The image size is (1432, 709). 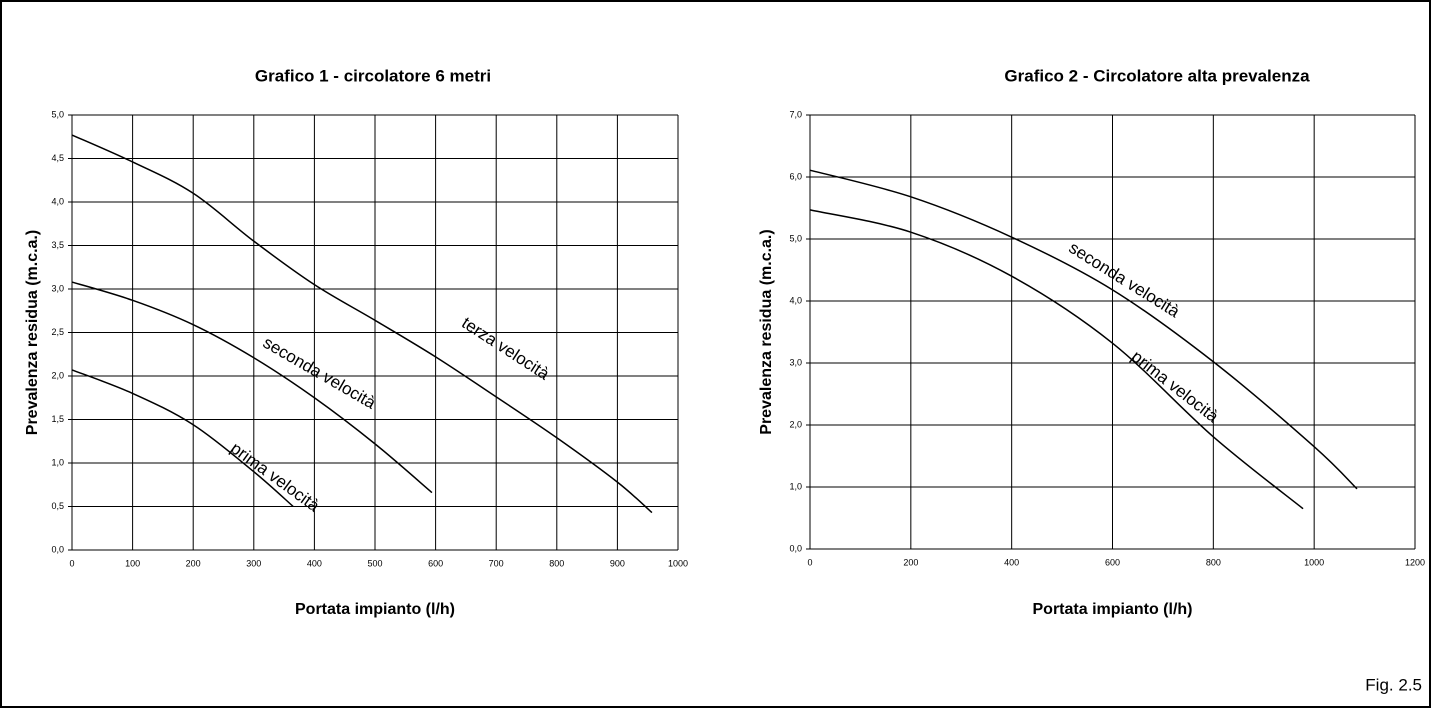 What do you see at coordinates (275, 476) in the screenshot?
I see `curve-label: prima velocità` at bounding box center [275, 476].